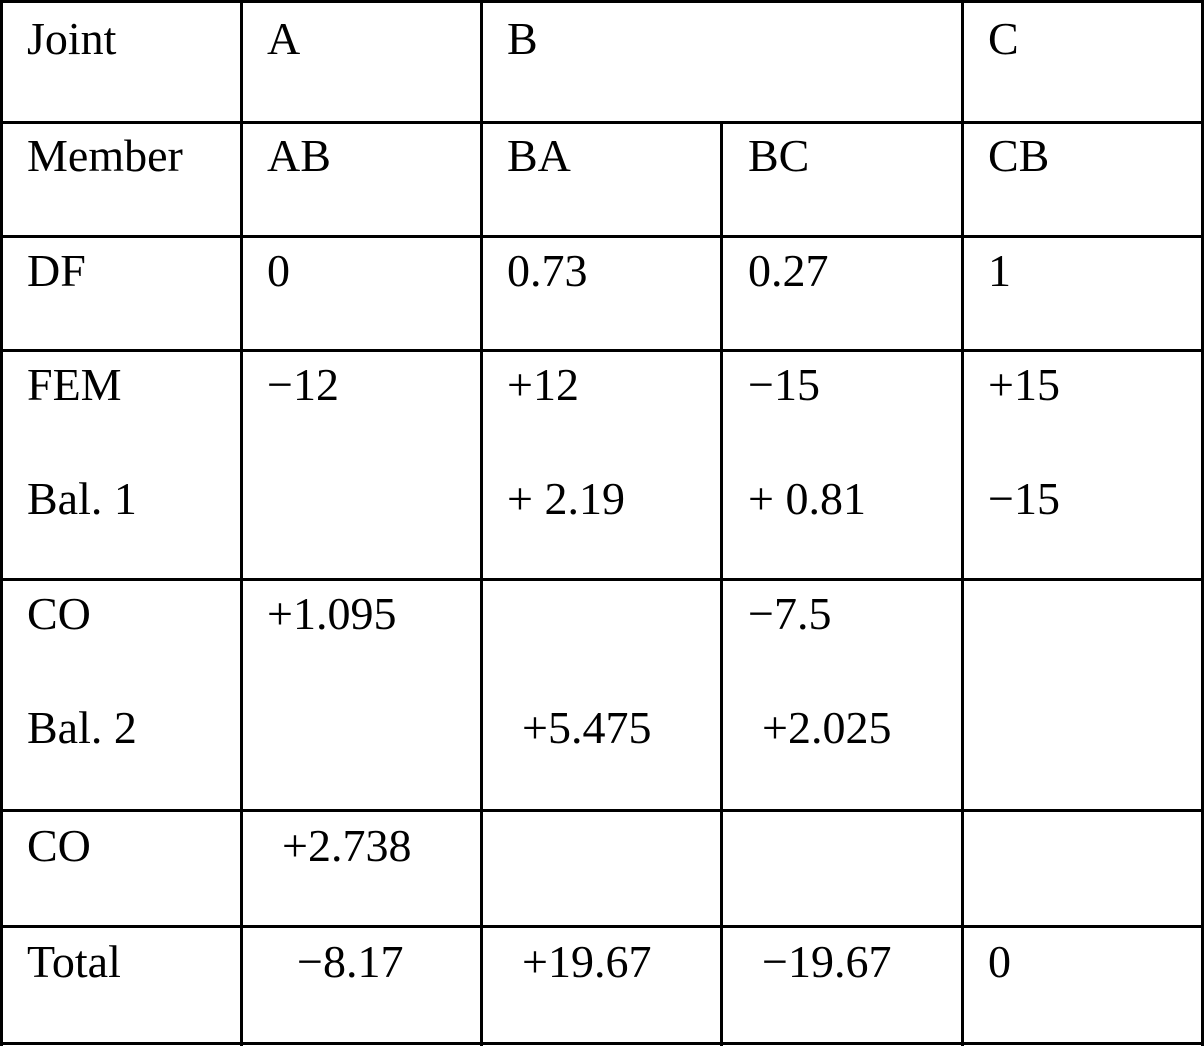 The height and width of the screenshot is (1046, 1204). Describe the element at coordinates (82, 498) in the screenshot. I see `bal1-label: Bal. 1` at that location.